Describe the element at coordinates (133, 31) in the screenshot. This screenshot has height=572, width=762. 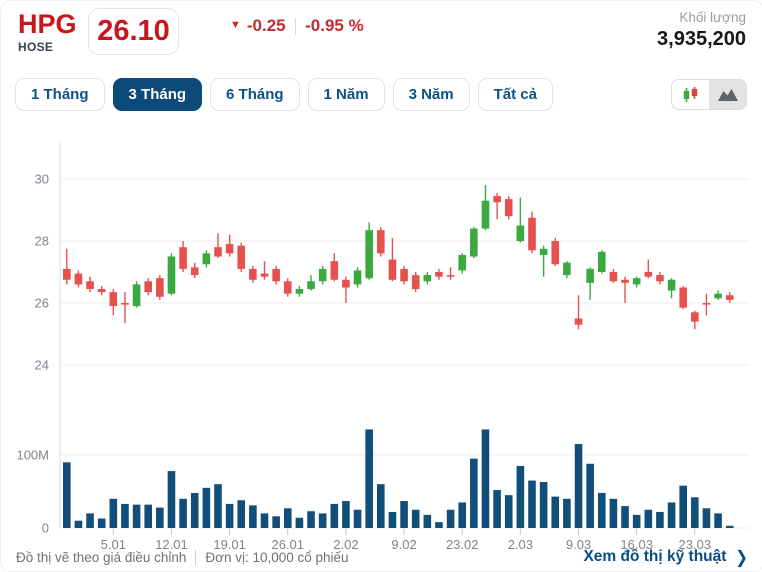
I see `current-price: 26.10` at that location.